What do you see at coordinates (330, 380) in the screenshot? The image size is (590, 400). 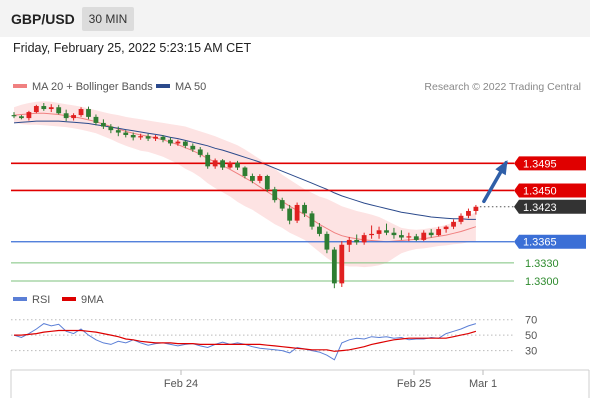 I see `x-ticks: Feb 24 Feb 25 Mar 1` at bounding box center [330, 380].